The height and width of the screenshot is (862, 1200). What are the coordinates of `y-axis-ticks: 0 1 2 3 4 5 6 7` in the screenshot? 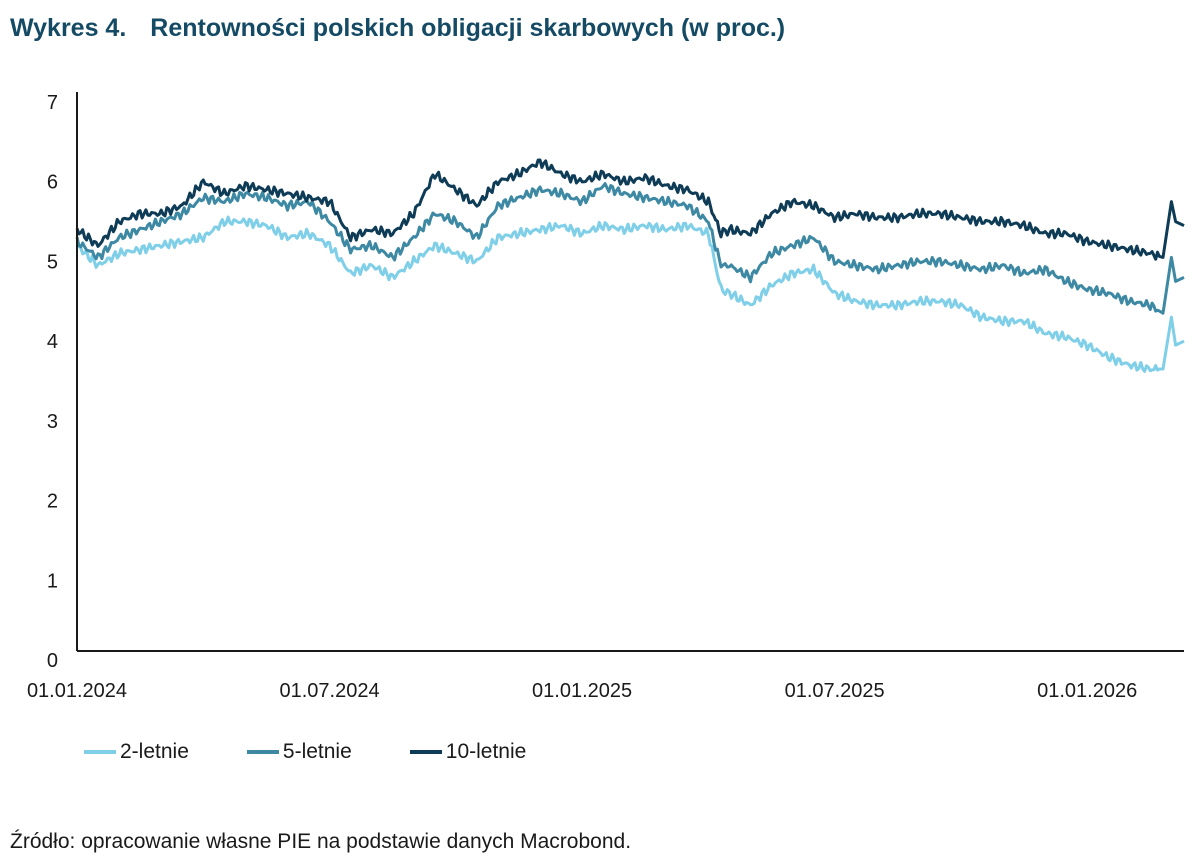 It's located at (52, 382).